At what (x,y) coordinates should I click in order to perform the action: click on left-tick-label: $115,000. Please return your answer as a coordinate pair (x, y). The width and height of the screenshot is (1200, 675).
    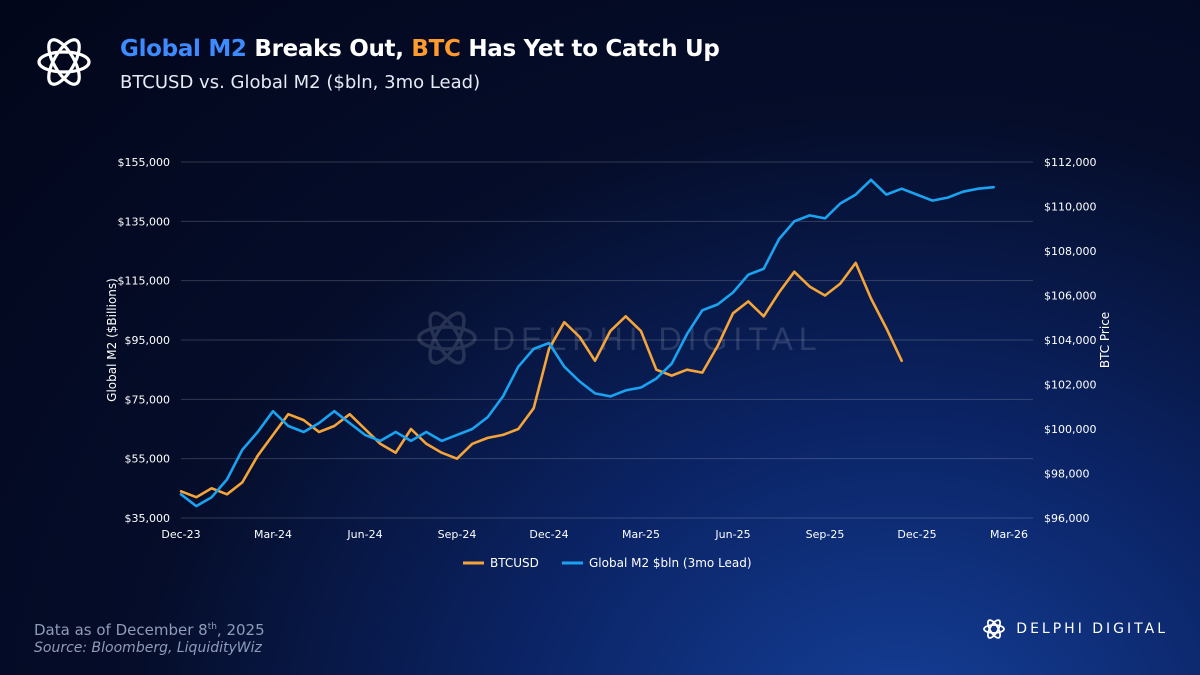
    Looking at the image, I should click on (144, 281).